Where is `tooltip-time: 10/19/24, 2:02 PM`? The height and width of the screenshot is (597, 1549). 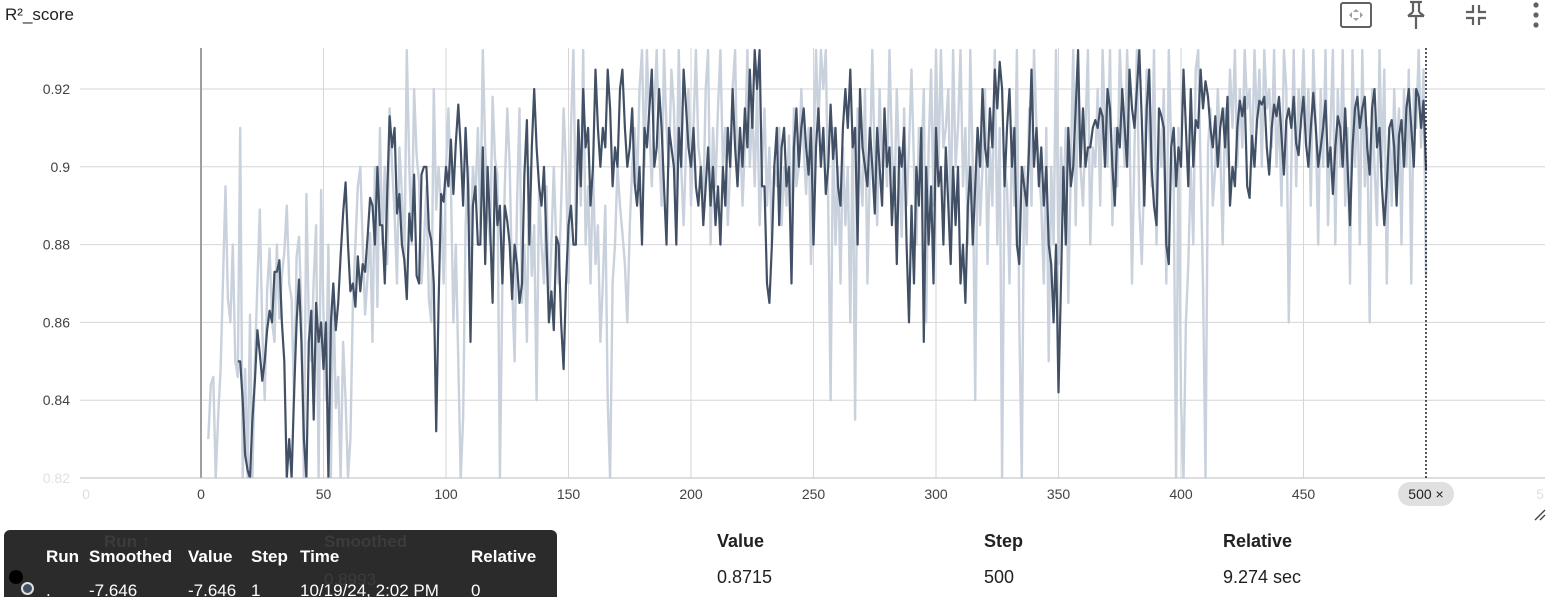 tooltip-time: 10/19/24, 2:02 PM is located at coordinates (369, 589).